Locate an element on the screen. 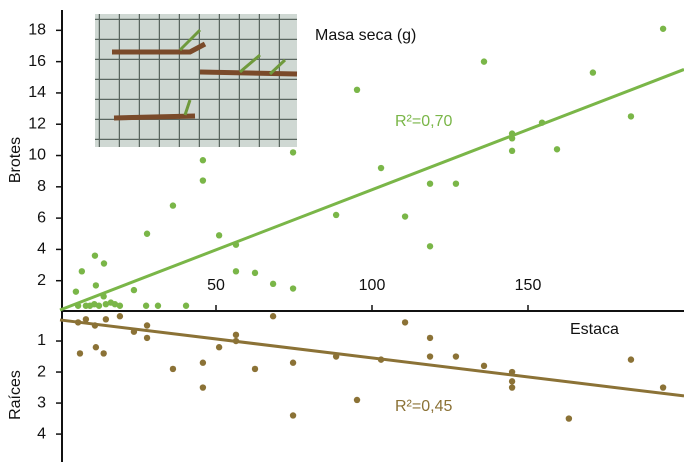 This screenshot has width=684, height=467. y-tick-label: 18 is located at coordinates (37, 30).